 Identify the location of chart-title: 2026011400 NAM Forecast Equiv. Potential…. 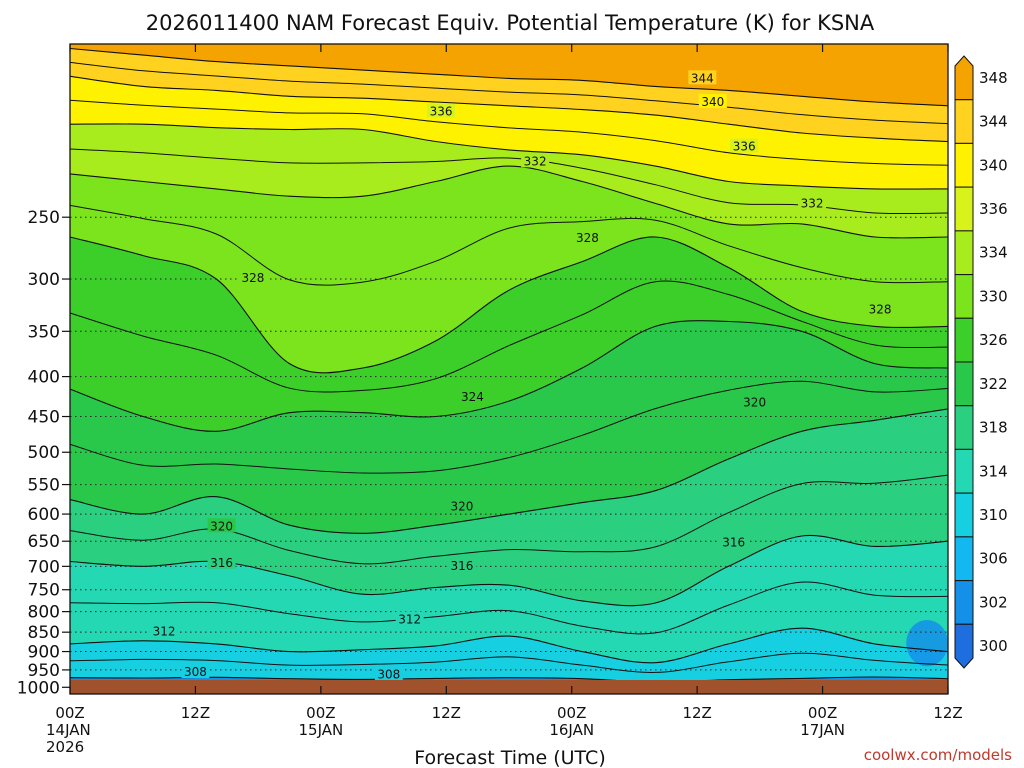
(510, 23).